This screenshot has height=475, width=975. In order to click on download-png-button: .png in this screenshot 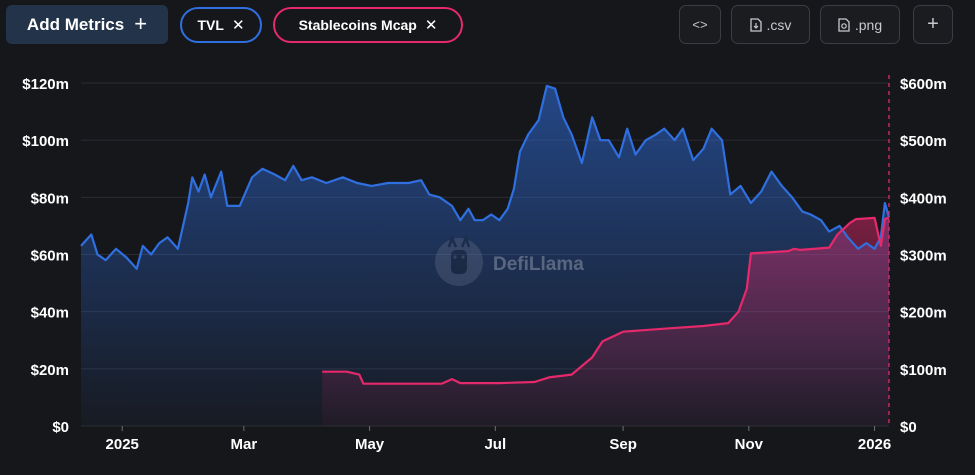, I will do `click(860, 24)`.